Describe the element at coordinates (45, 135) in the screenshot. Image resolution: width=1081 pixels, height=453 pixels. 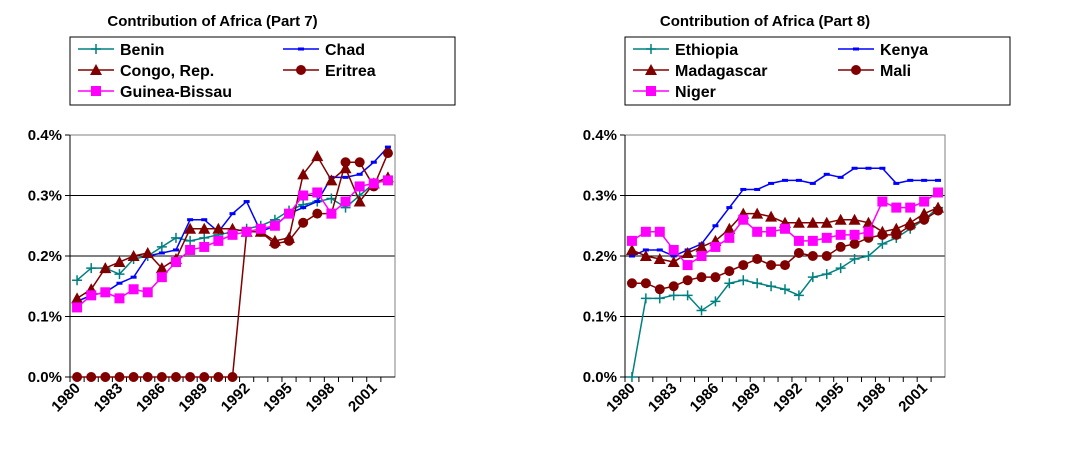
I see `y-tick-label: 0.4%` at that location.